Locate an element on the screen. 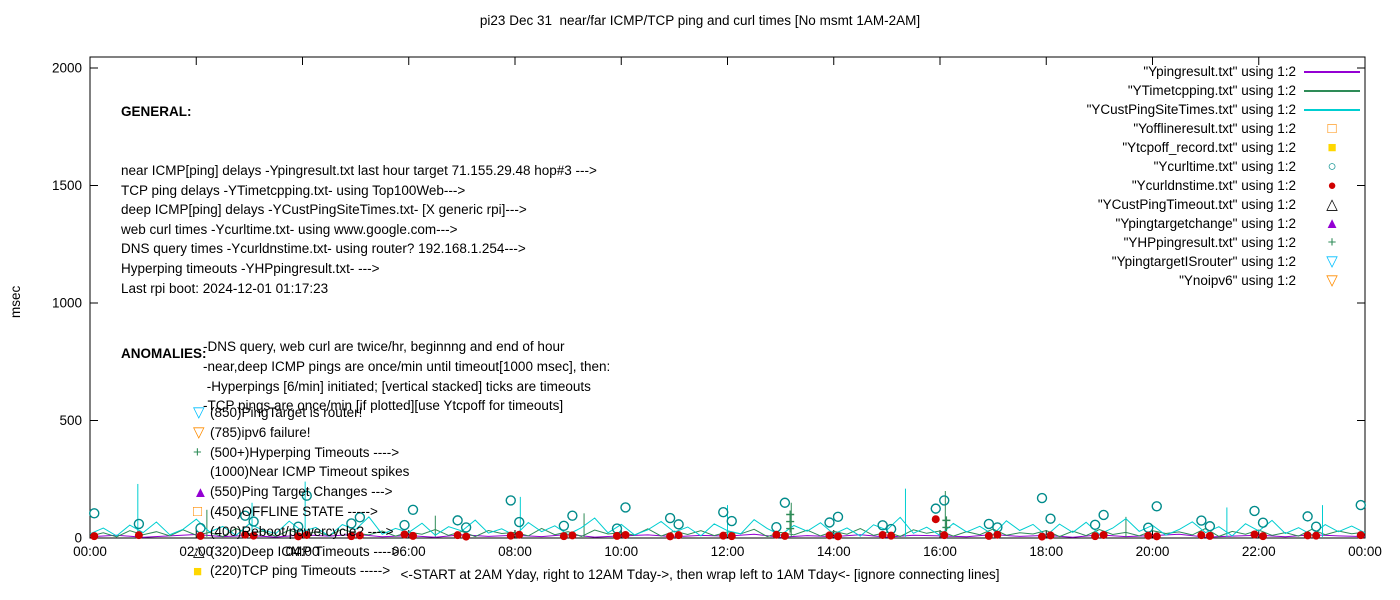 This screenshot has width=1400, height=600. legend-sample: ○ is located at coordinates (1332, 166).